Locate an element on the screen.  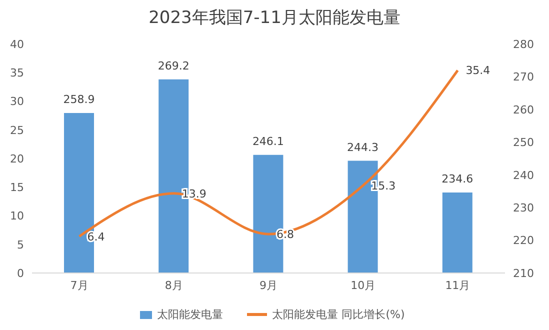
data-label: 244.3 is located at coordinates (363, 147).